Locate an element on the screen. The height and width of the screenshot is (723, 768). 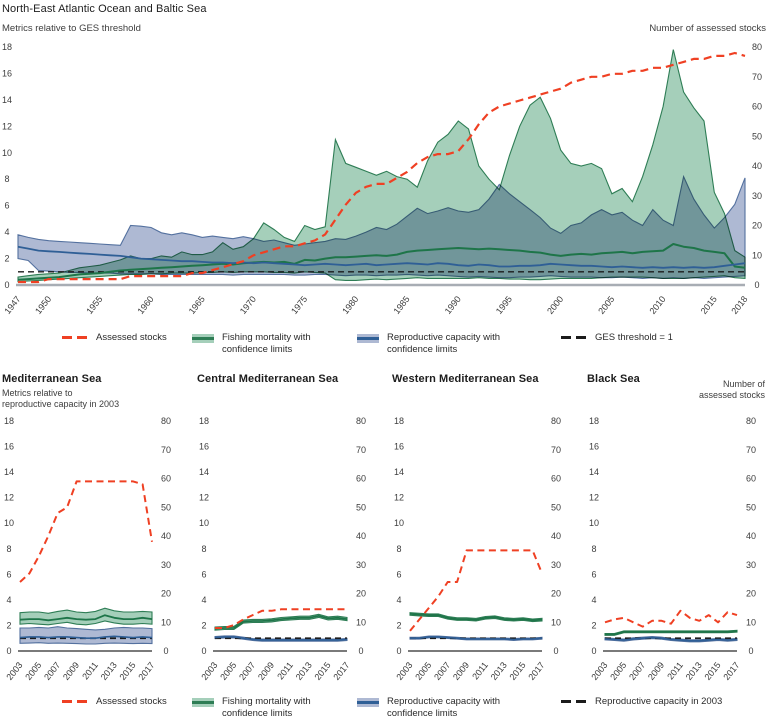
axis-tick-label: 2011 is located at coordinates (675, 670).